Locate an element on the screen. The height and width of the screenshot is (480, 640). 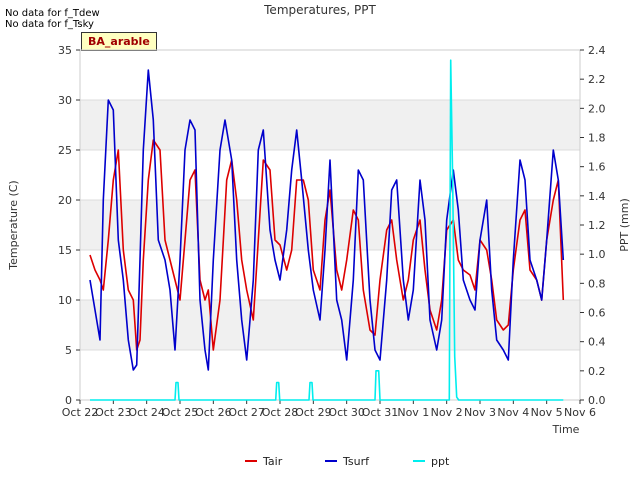
chart-title: Temperatures, PPT is located at coordinates (320, 10).